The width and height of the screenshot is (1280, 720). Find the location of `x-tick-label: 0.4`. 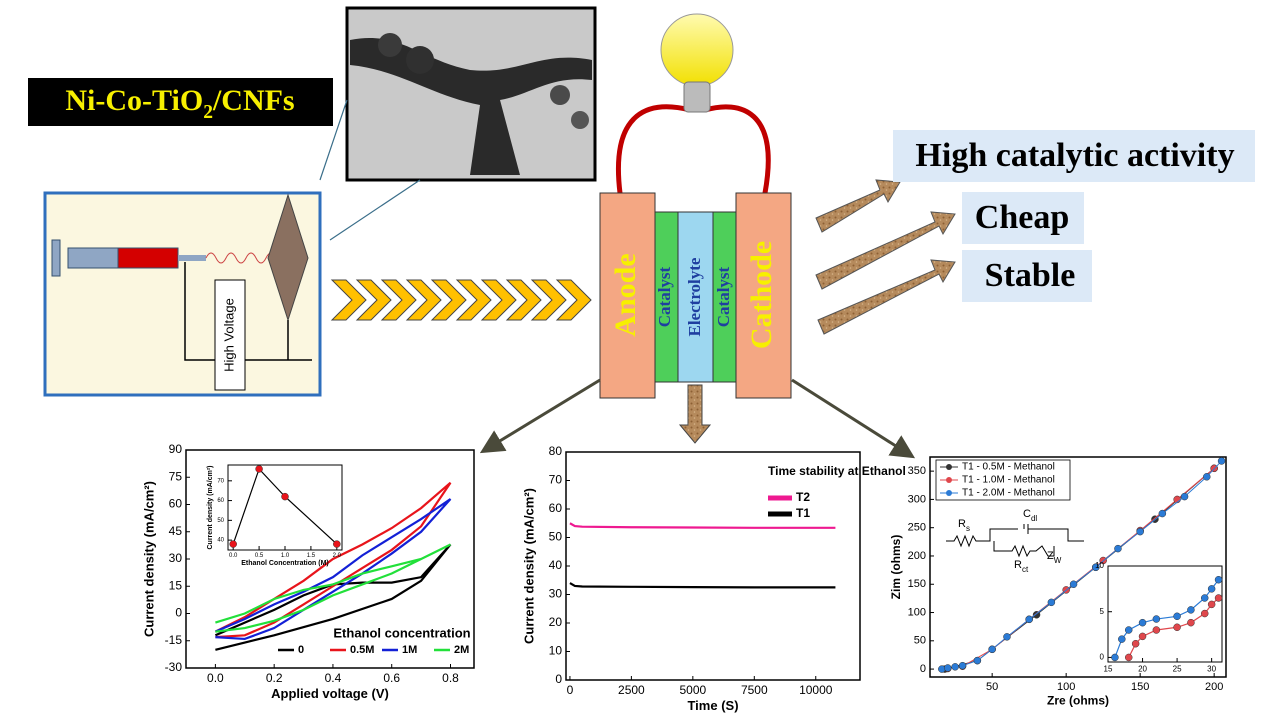

x-tick-label: 0.4 is located at coordinates (333, 678).